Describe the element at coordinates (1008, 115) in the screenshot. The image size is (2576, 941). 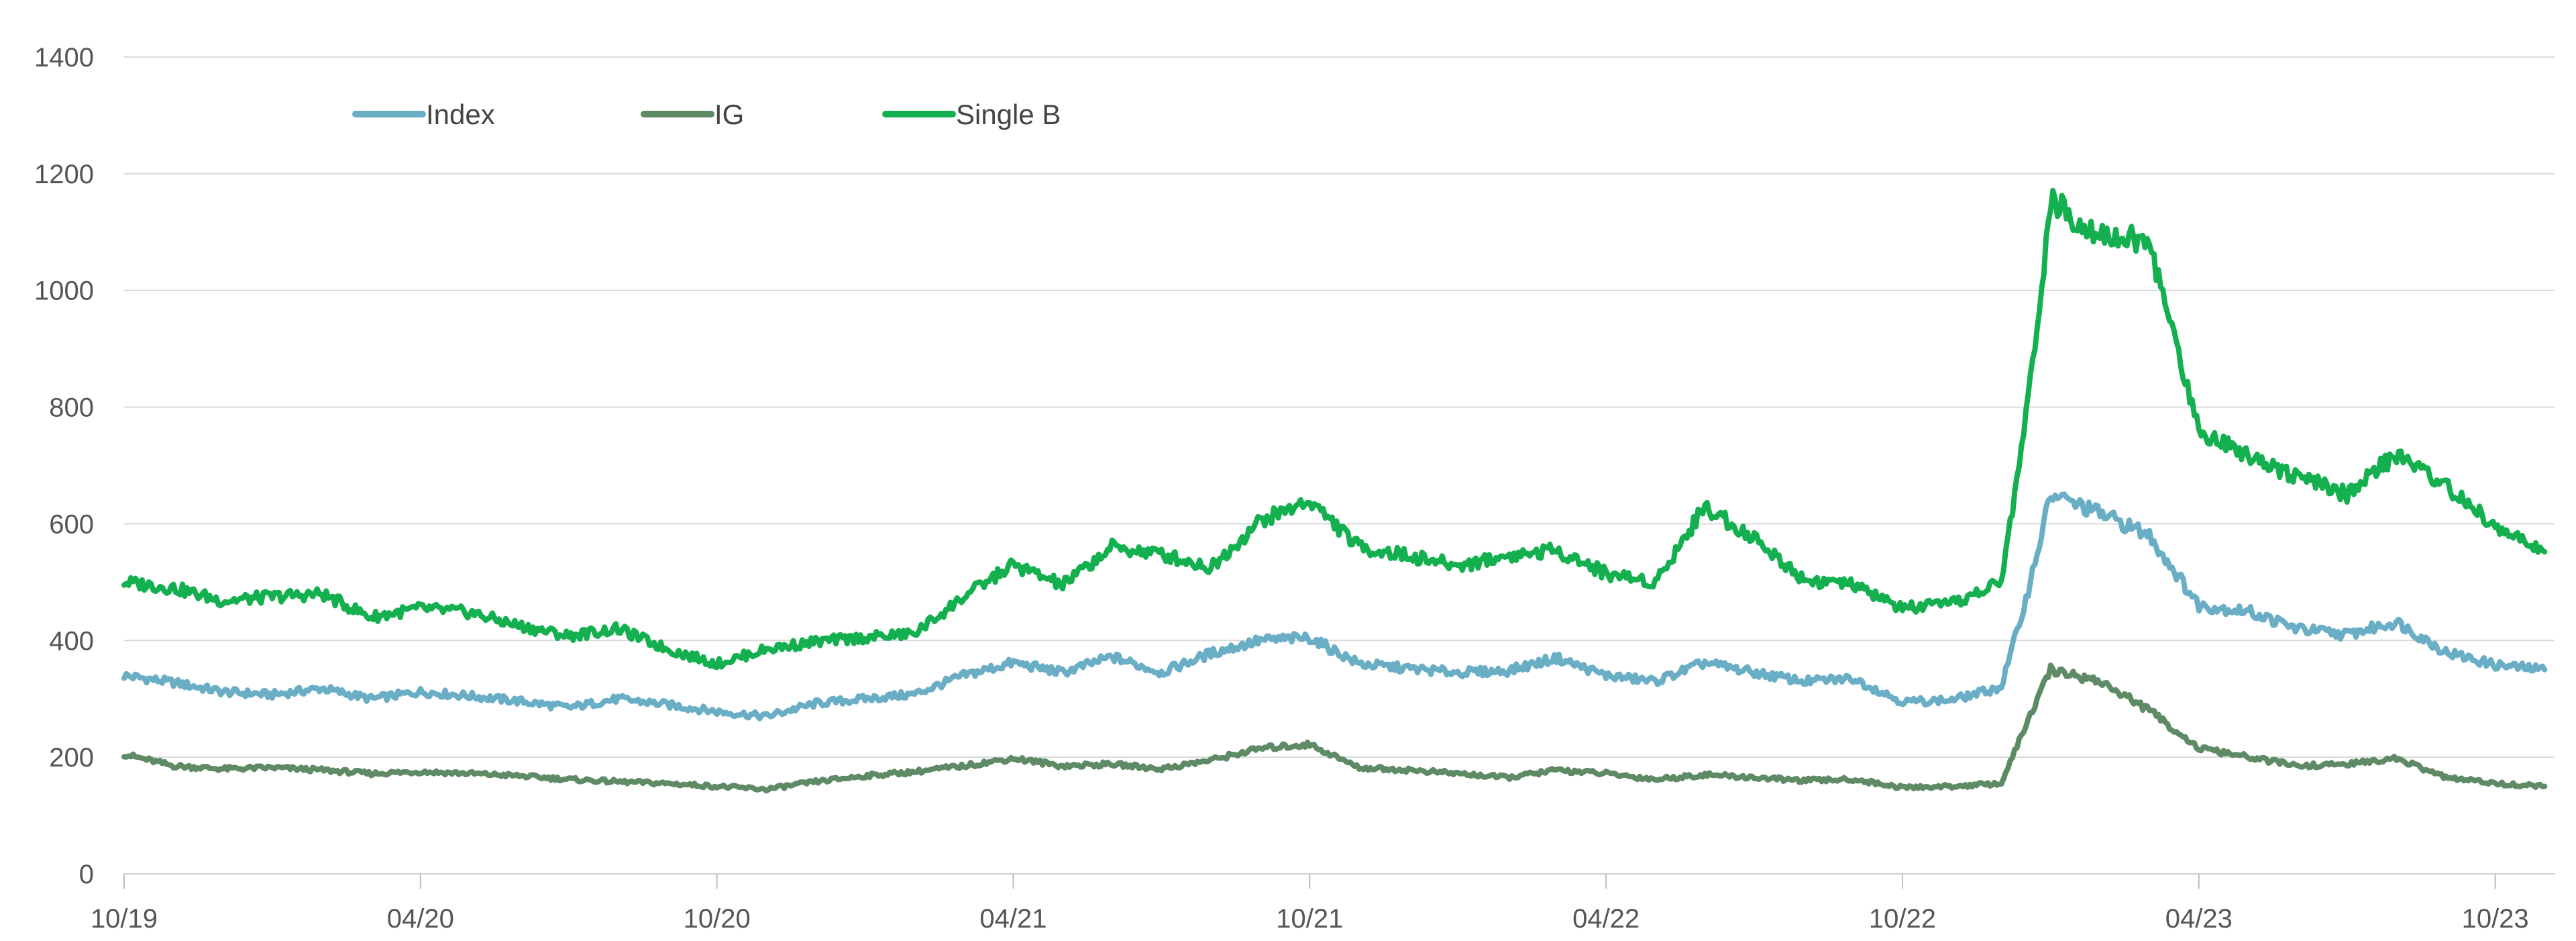
I see `legend-label: Single B` at that location.